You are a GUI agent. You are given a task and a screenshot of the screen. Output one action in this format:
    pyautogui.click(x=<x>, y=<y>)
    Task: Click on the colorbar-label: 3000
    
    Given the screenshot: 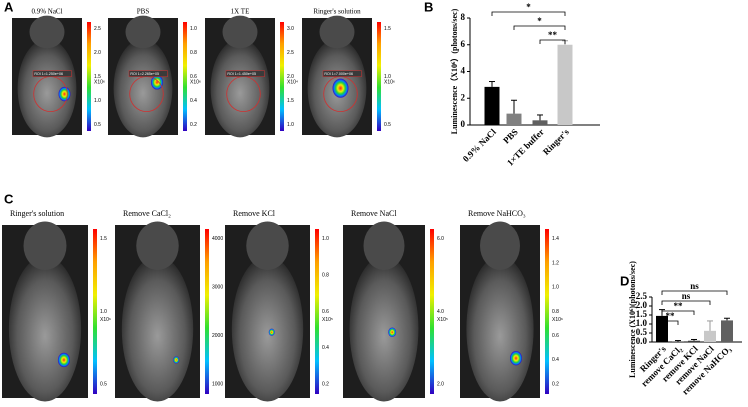 What is the action you would take?
    pyautogui.click(x=217, y=288)
    